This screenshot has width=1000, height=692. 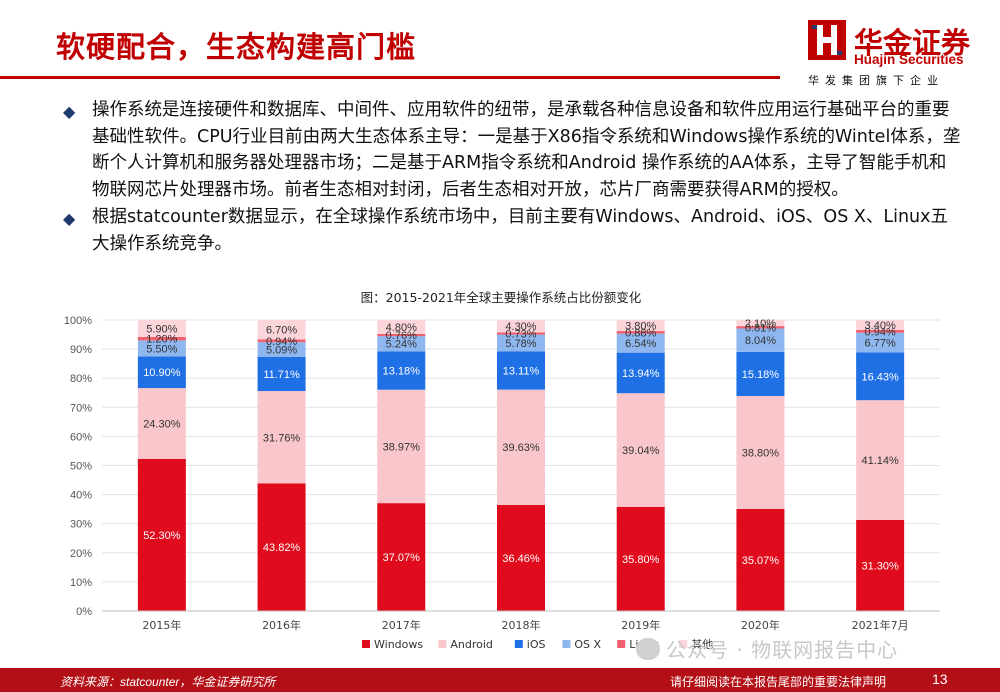 What do you see at coordinates (78, 321) in the screenshot?
I see `y-tick-label: 100%` at bounding box center [78, 321].